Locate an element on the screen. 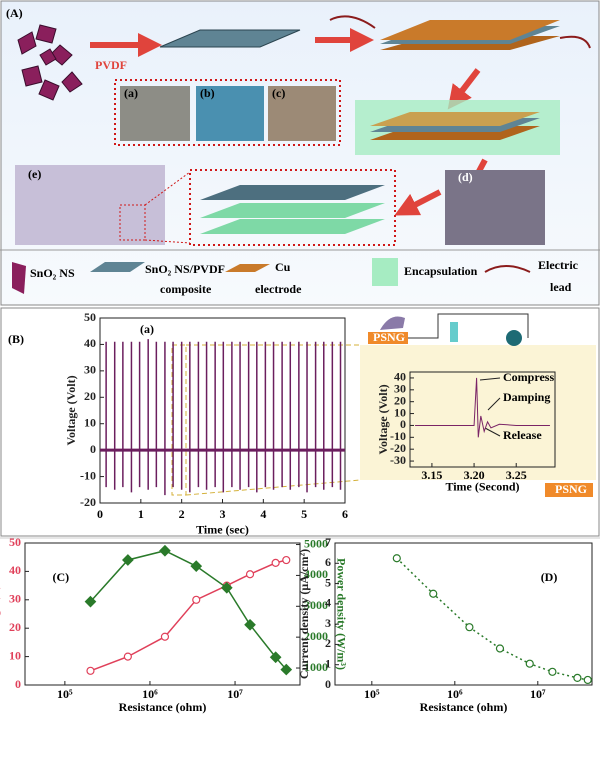  y2-tick-label: 1000 is located at coordinates (316, 667).